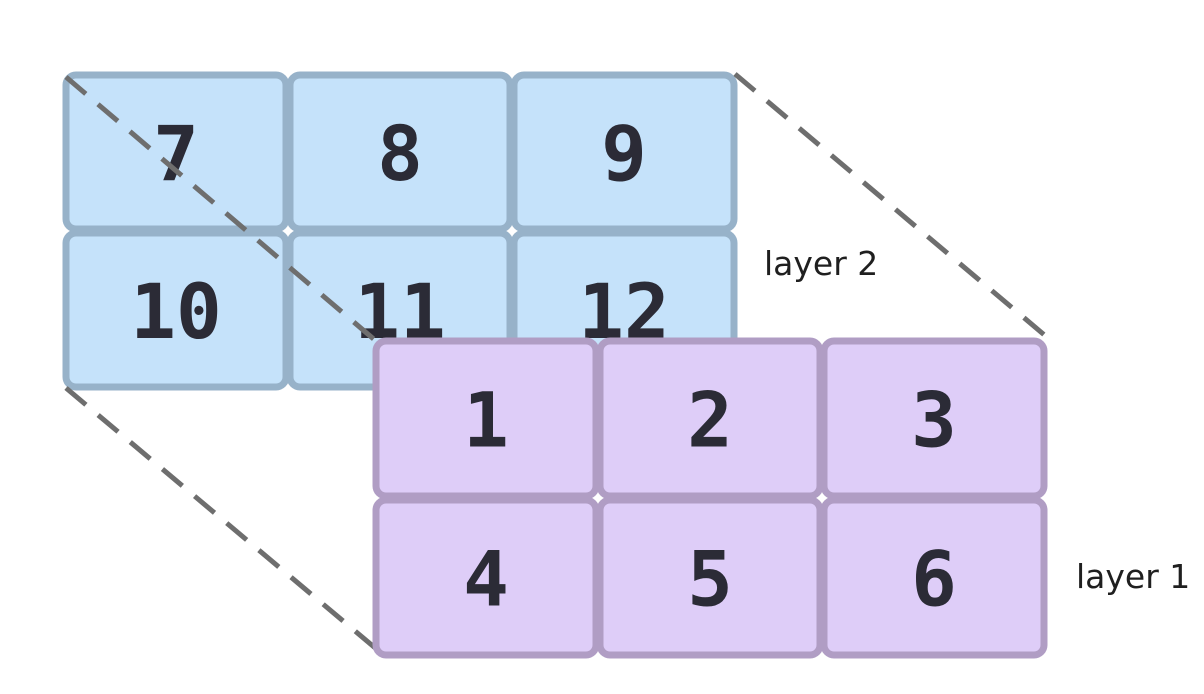  I want to click on grid-cell-value: 3, so click(934, 420).